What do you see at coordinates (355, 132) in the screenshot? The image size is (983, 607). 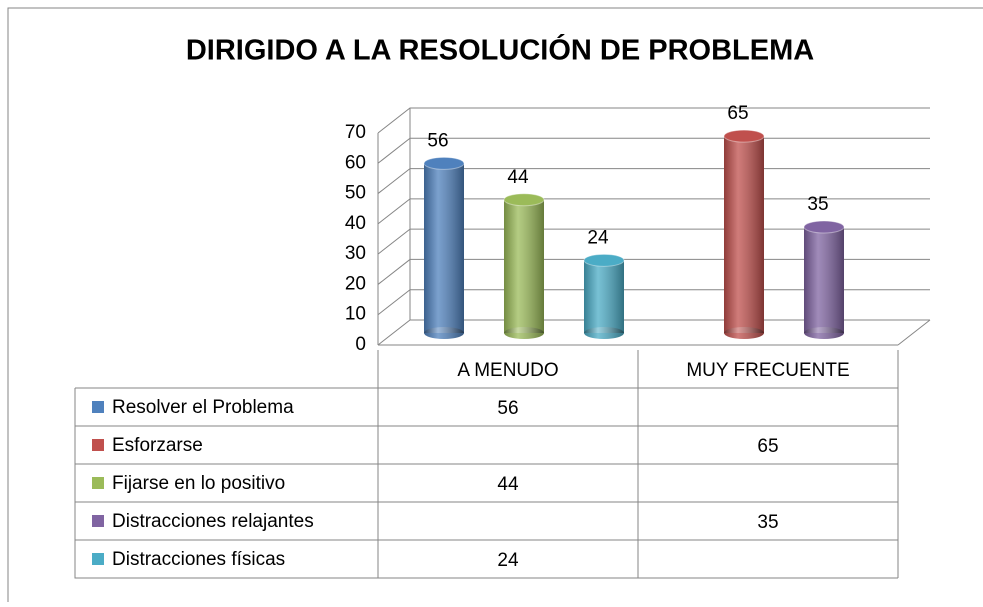 I see `y-tick-label: 70` at bounding box center [355, 132].